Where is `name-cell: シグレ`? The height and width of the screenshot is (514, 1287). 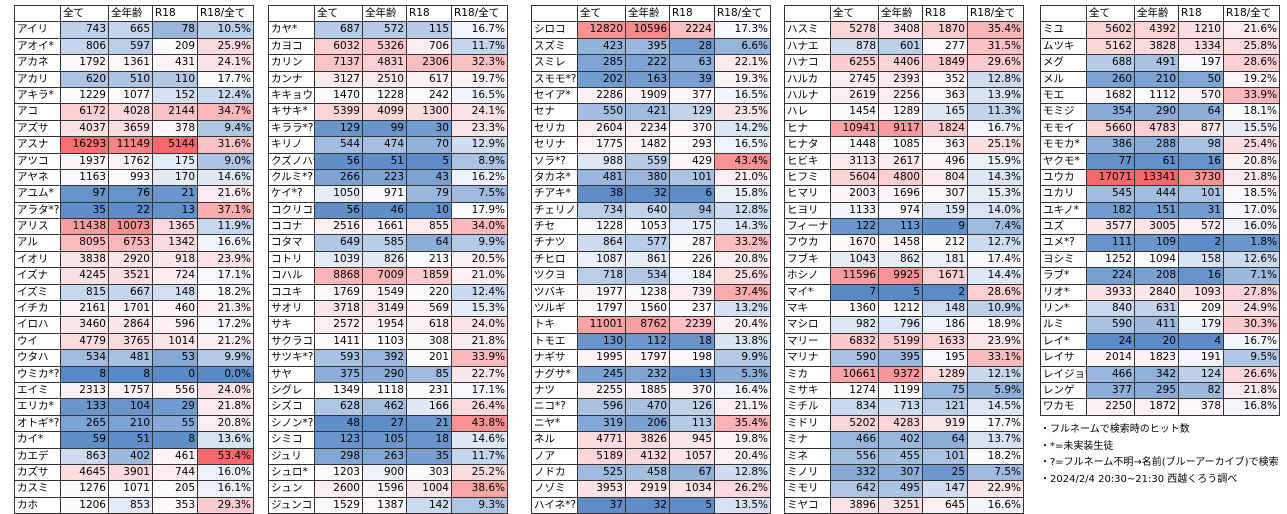
name-cell: シグレ is located at coordinates (292, 391).